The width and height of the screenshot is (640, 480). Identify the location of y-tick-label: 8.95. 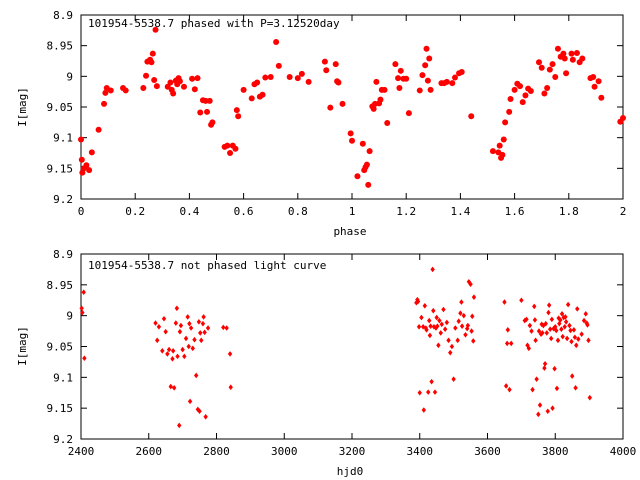
(60, 285).